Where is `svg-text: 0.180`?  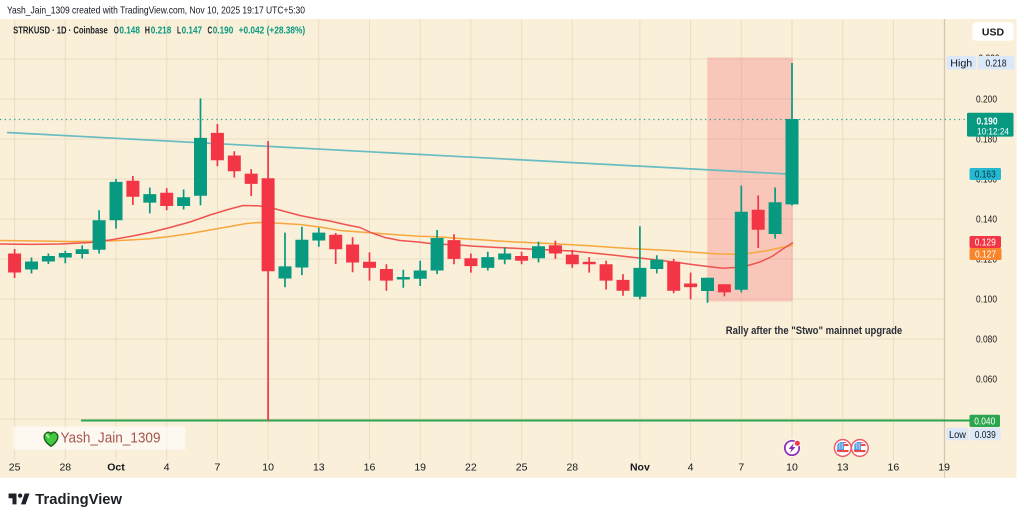 svg-text: 0.180 is located at coordinates (986, 140).